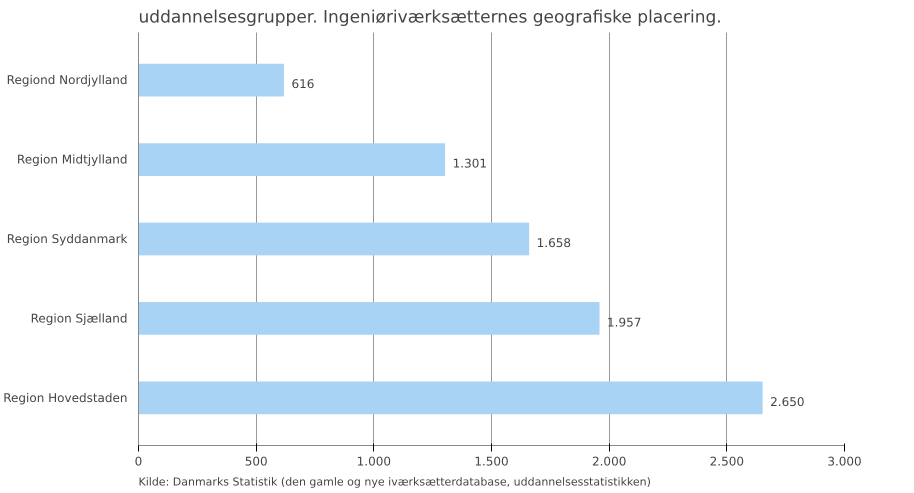 The width and height of the screenshot is (914, 493). What do you see at coordinates (727, 461) in the screenshot?
I see `x-tick-label: 2.500` at bounding box center [727, 461].